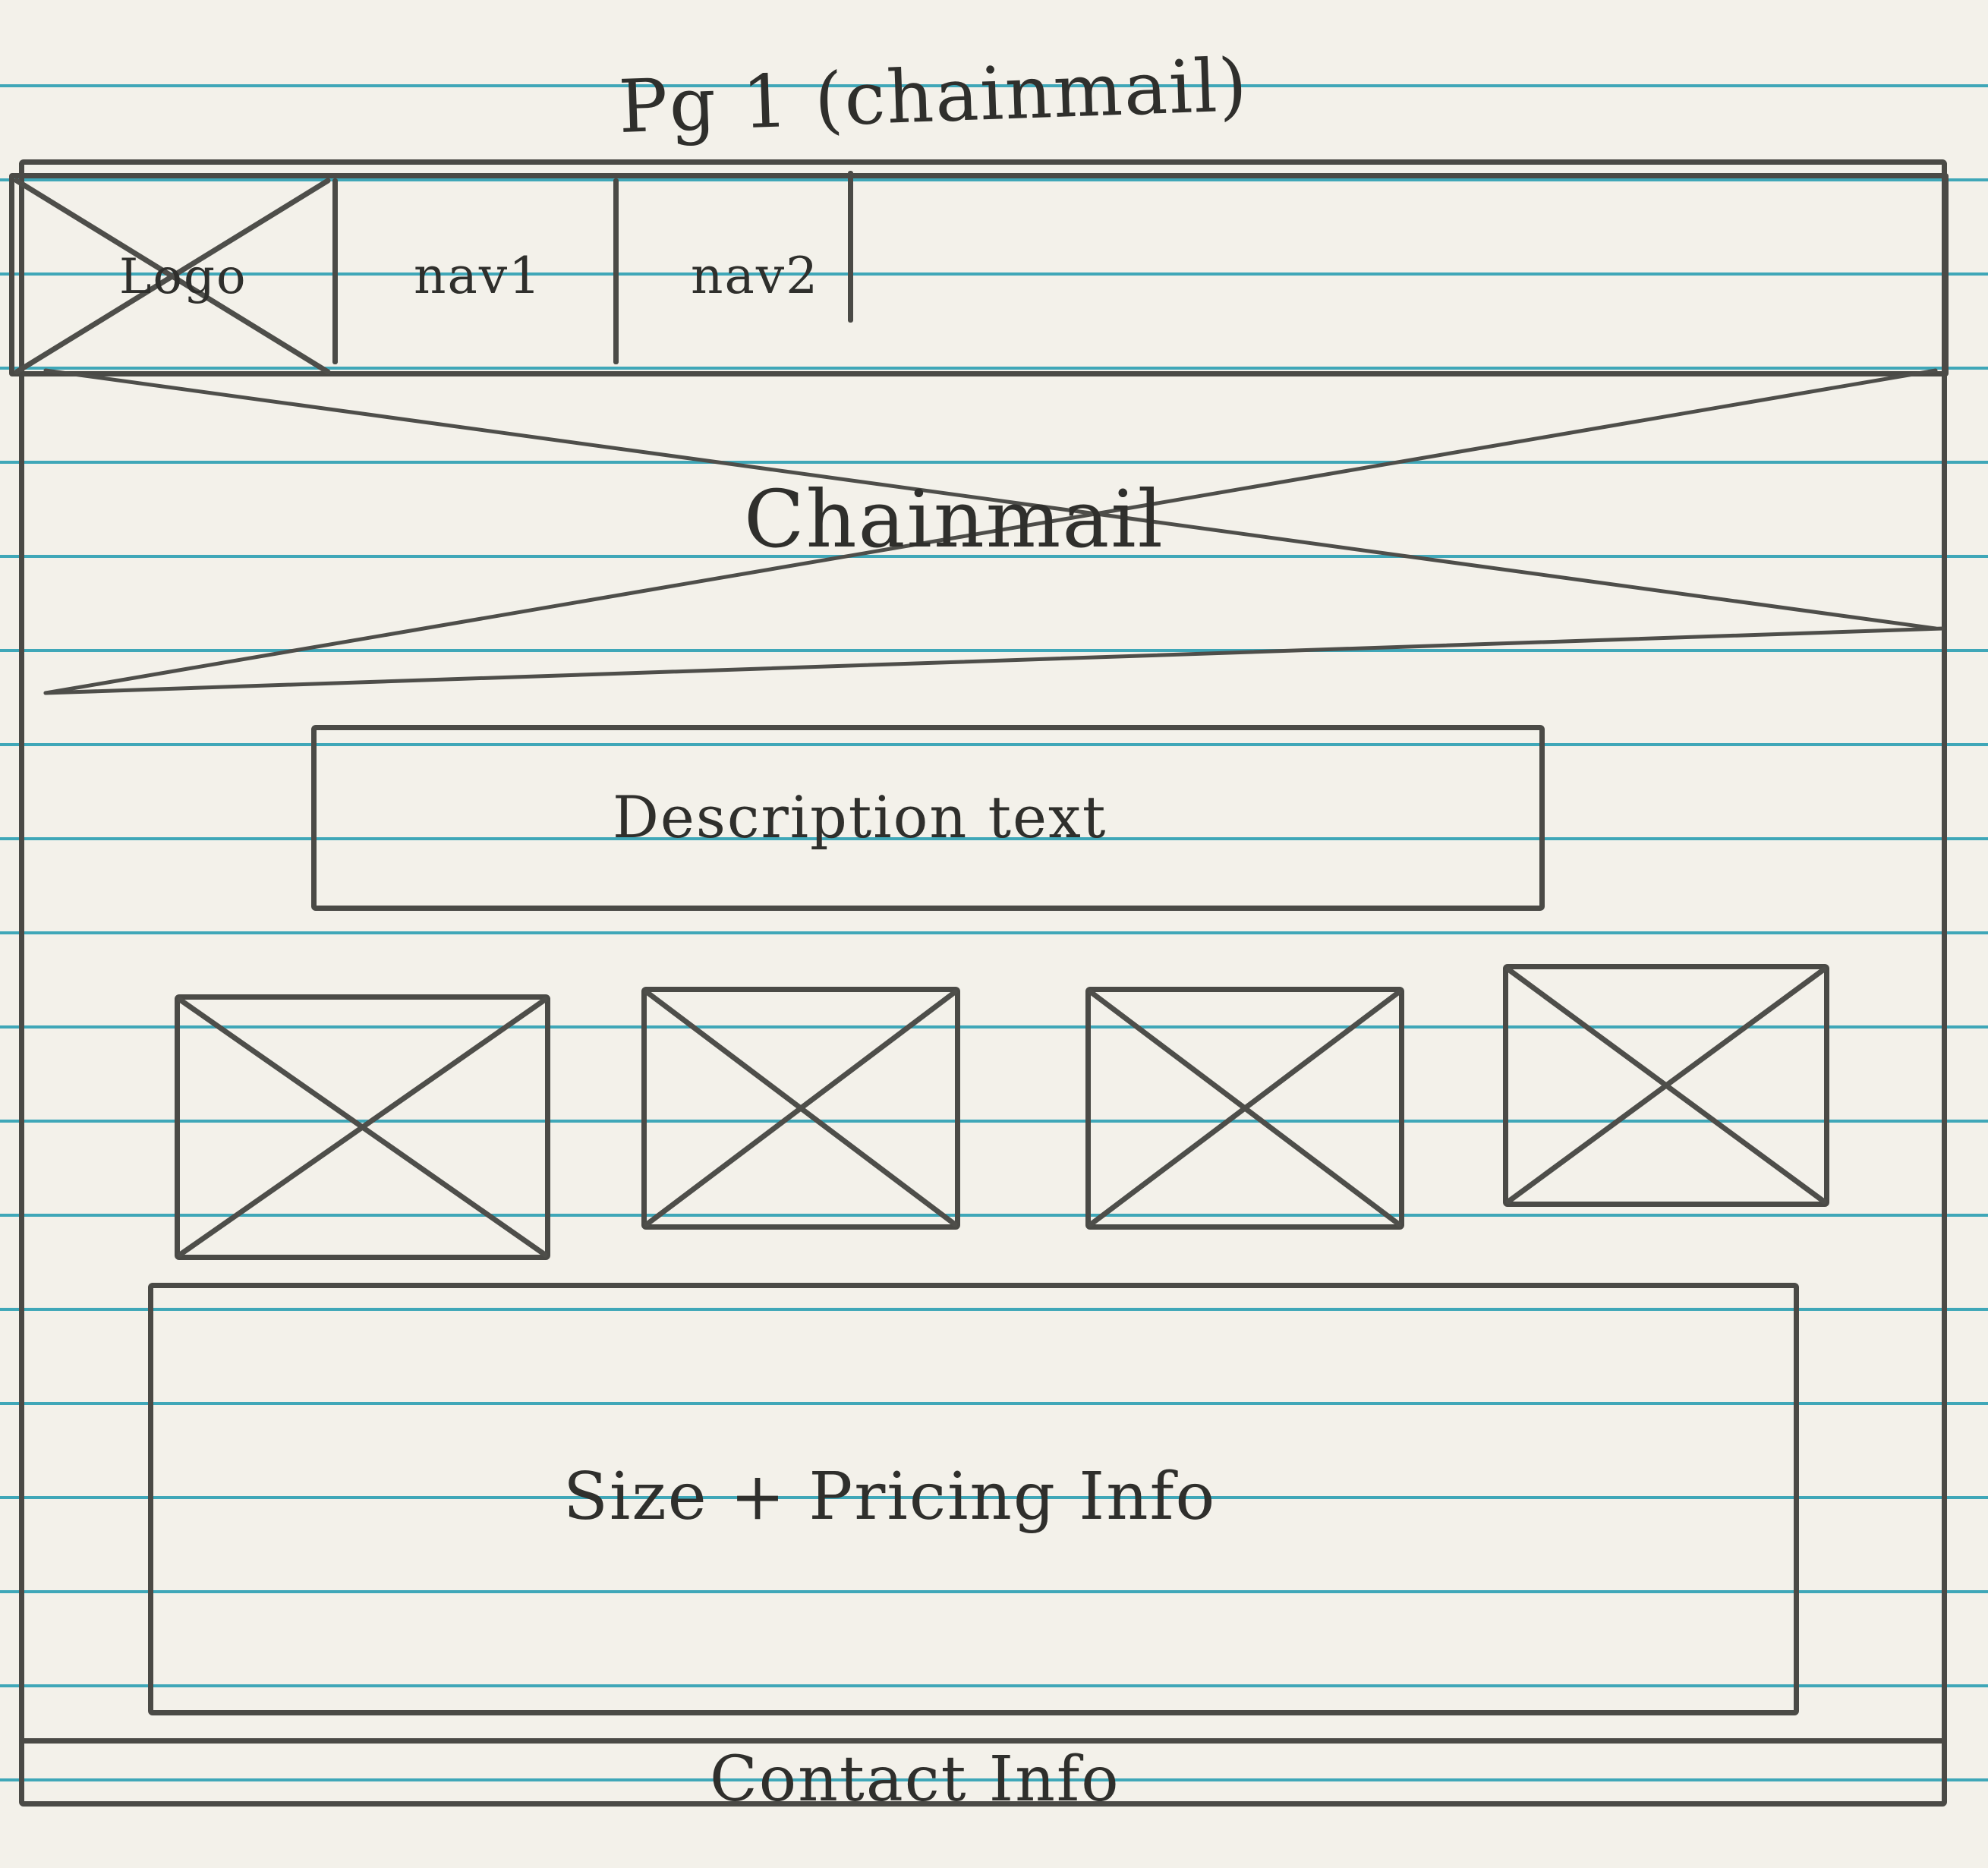  What do you see at coordinates (983, 1741) in the screenshot?
I see `footer-divider` at bounding box center [983, 1741].